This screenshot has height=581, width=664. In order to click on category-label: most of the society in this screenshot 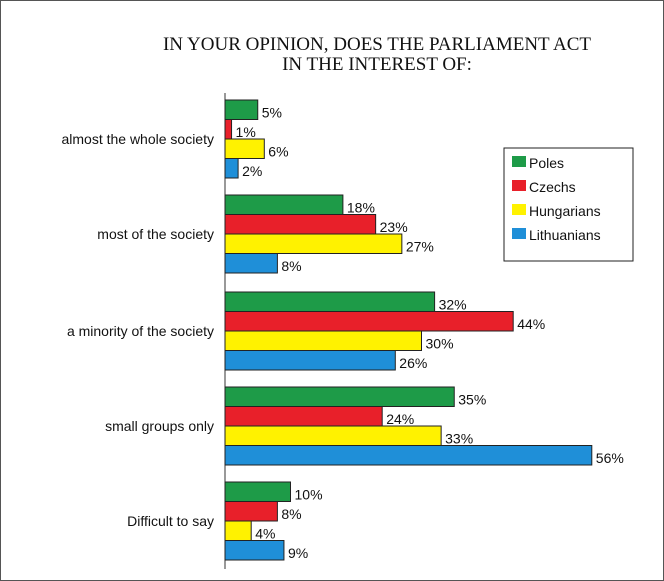, I will do `click(155, 234)`.